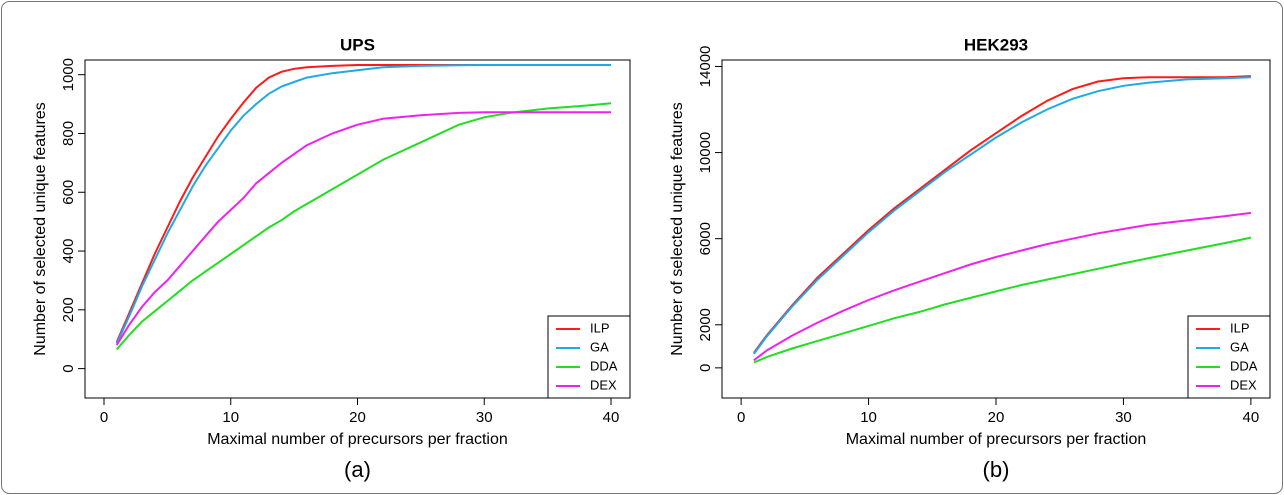 The image size is (1284, 495). What do you see at coordinates (705, 67) in the screenshot?
I see `y-tick-label: 14000` at bounding box center [705, 67].